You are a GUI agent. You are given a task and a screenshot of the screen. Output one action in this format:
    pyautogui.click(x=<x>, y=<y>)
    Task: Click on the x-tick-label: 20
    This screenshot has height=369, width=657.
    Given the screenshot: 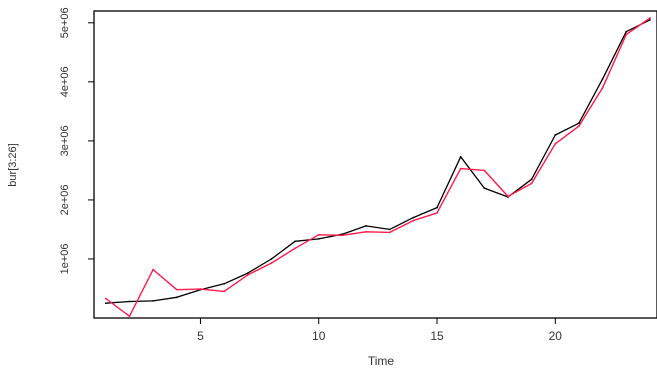 What is the action you would take?
    pyautogui.click(x=556, y=336)
    